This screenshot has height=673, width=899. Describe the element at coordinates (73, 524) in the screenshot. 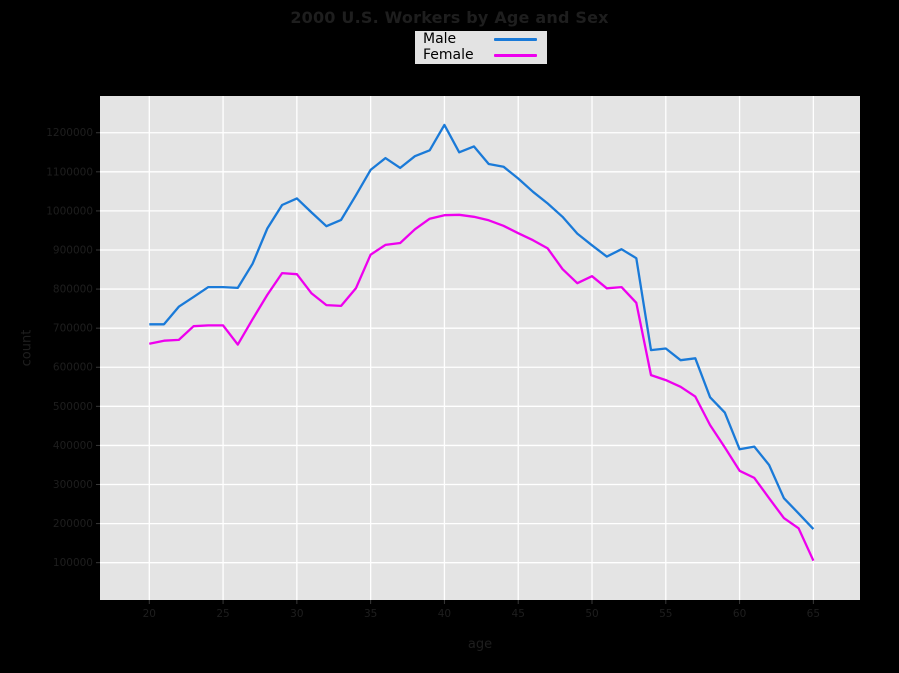

I see `svg-text: 200000` at that location.